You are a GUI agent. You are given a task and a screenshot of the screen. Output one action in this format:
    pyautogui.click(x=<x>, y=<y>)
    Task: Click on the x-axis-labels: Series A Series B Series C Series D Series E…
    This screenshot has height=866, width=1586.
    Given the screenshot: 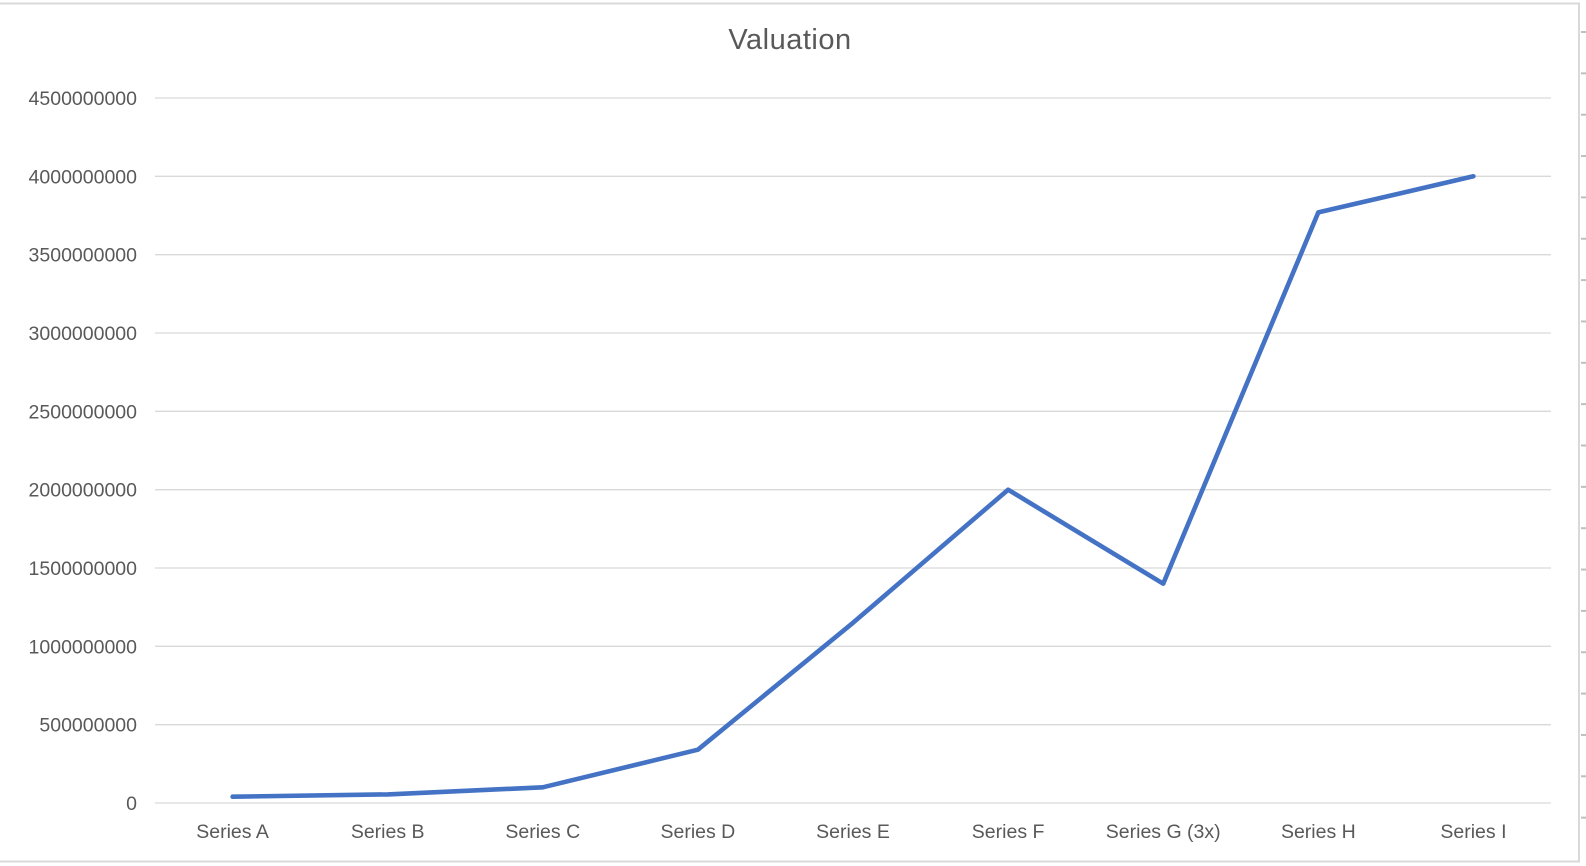 What is the action you would take?
    pyautogui.click(x=851, y=832)
    